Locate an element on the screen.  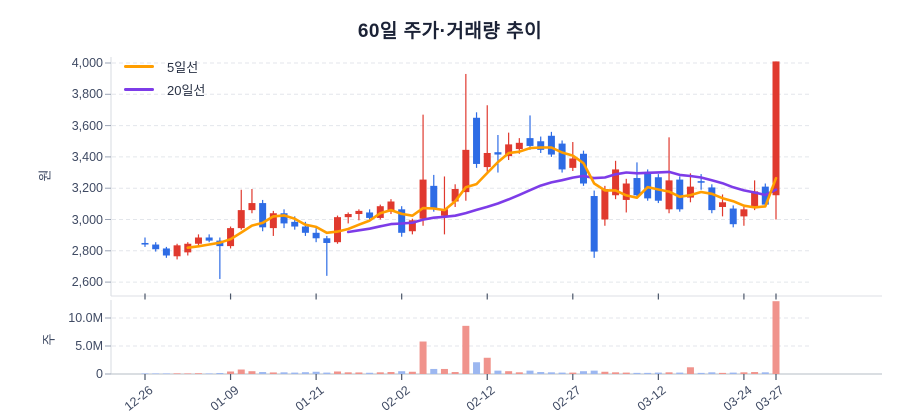
legend-item-ma5: 5일선 is located at coordinates (164, 66).